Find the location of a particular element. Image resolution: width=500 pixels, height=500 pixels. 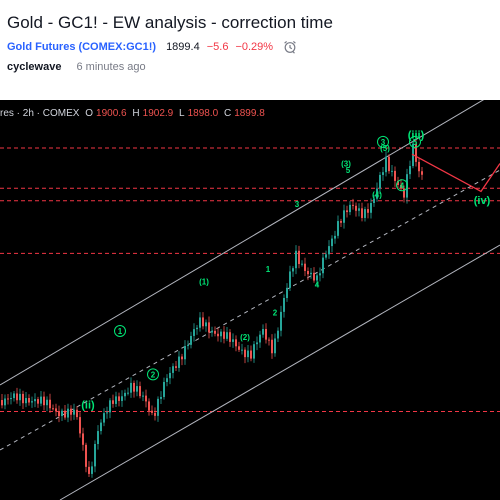

author-name-link: cyclewave is located at coordinates (34, 67).